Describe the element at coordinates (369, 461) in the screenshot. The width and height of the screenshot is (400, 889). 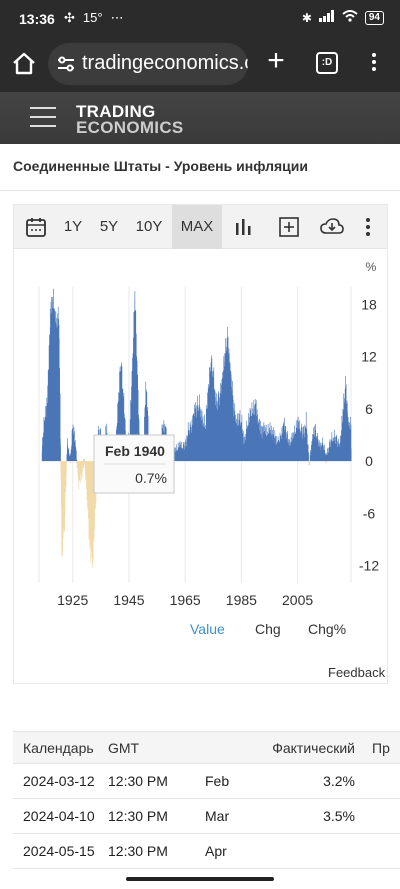
I see `y-tick-label: 0` at that location.